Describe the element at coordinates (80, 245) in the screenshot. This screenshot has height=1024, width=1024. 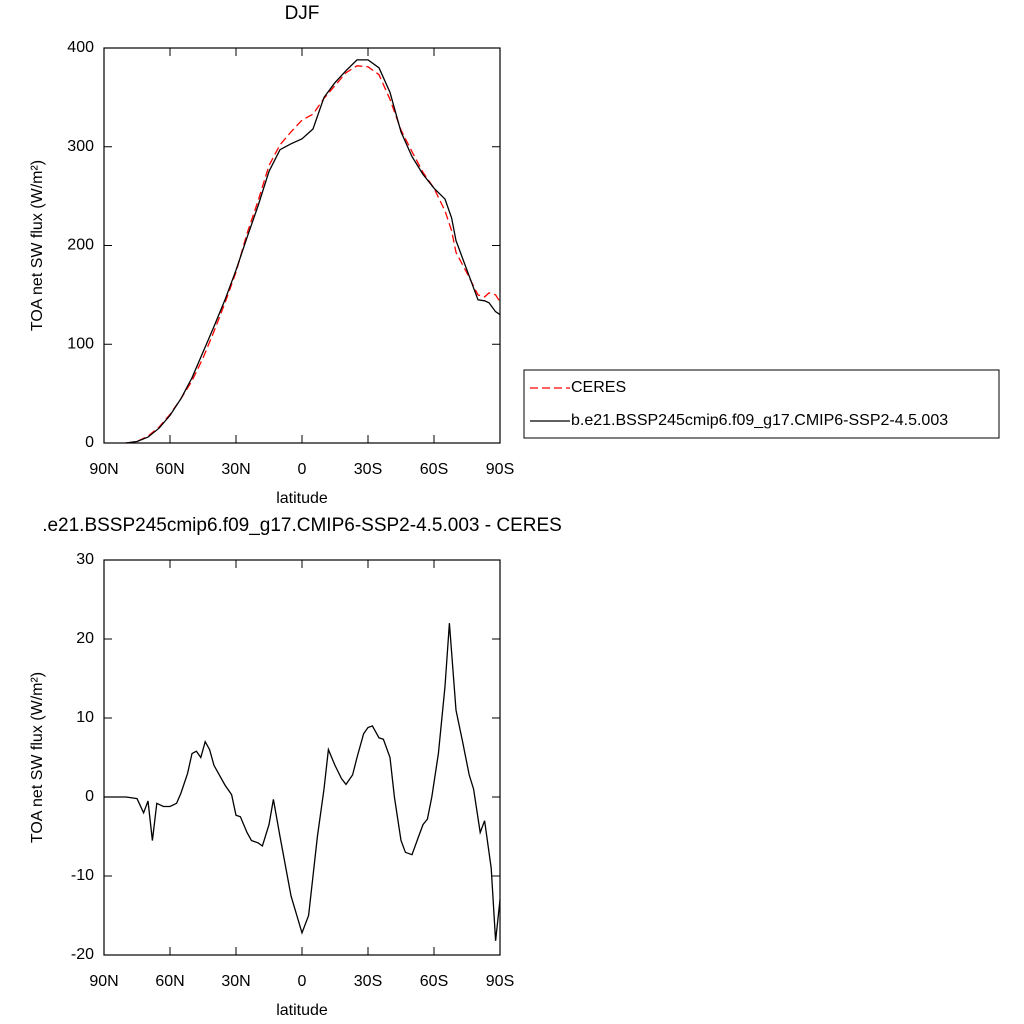
I see `y-tick-label: 200` at that location.